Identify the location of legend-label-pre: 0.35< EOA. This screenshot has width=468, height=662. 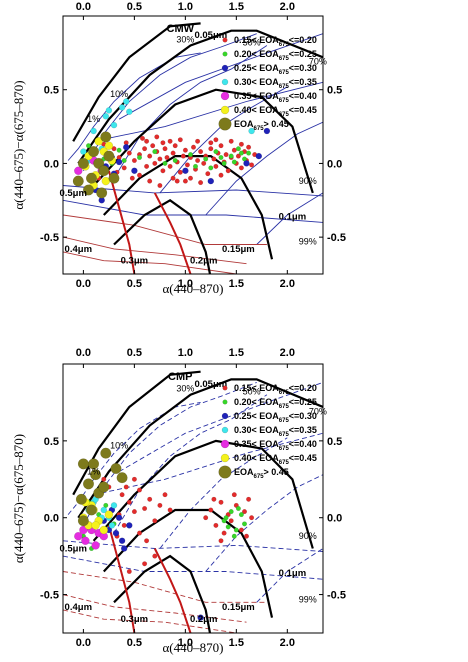
(256, 96).